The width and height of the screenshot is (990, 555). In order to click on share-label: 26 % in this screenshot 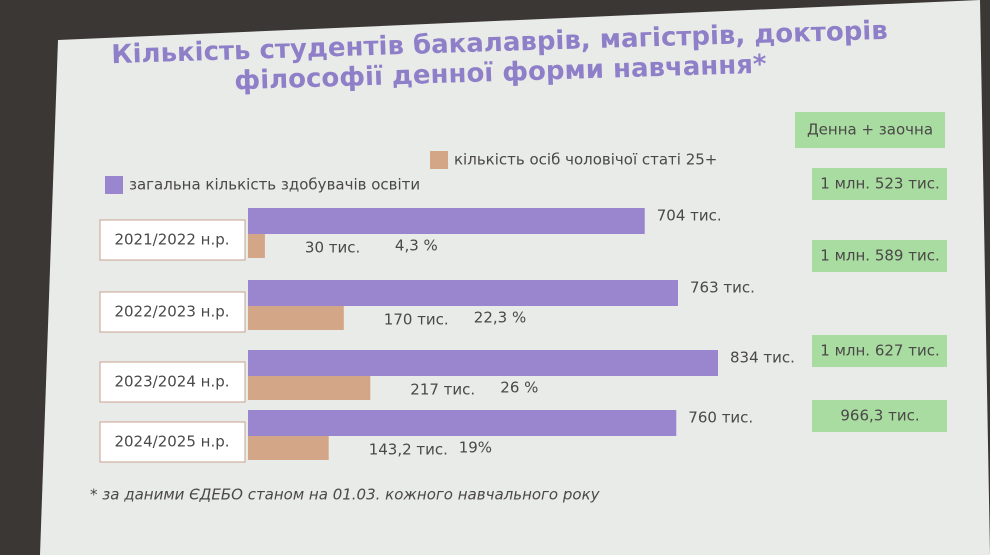, I will do `click(519, 388)`.